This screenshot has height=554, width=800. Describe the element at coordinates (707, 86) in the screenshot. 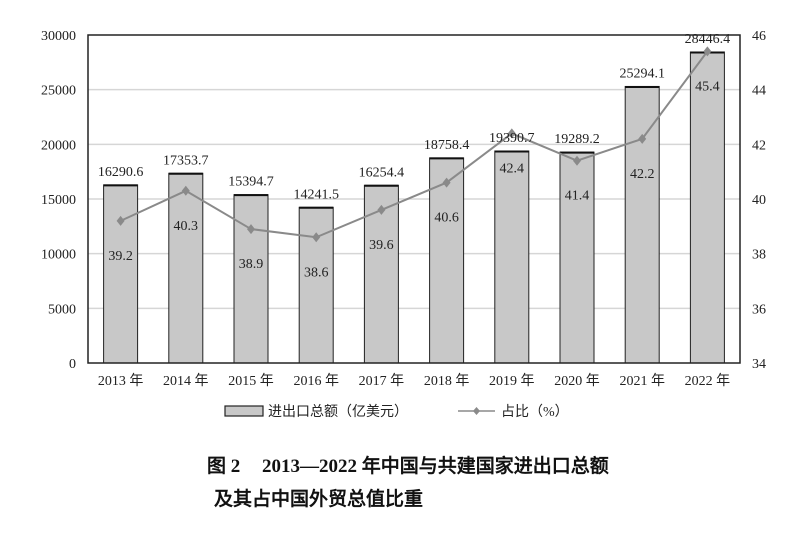

I see `ratio-value-label: 45.4` at that location.